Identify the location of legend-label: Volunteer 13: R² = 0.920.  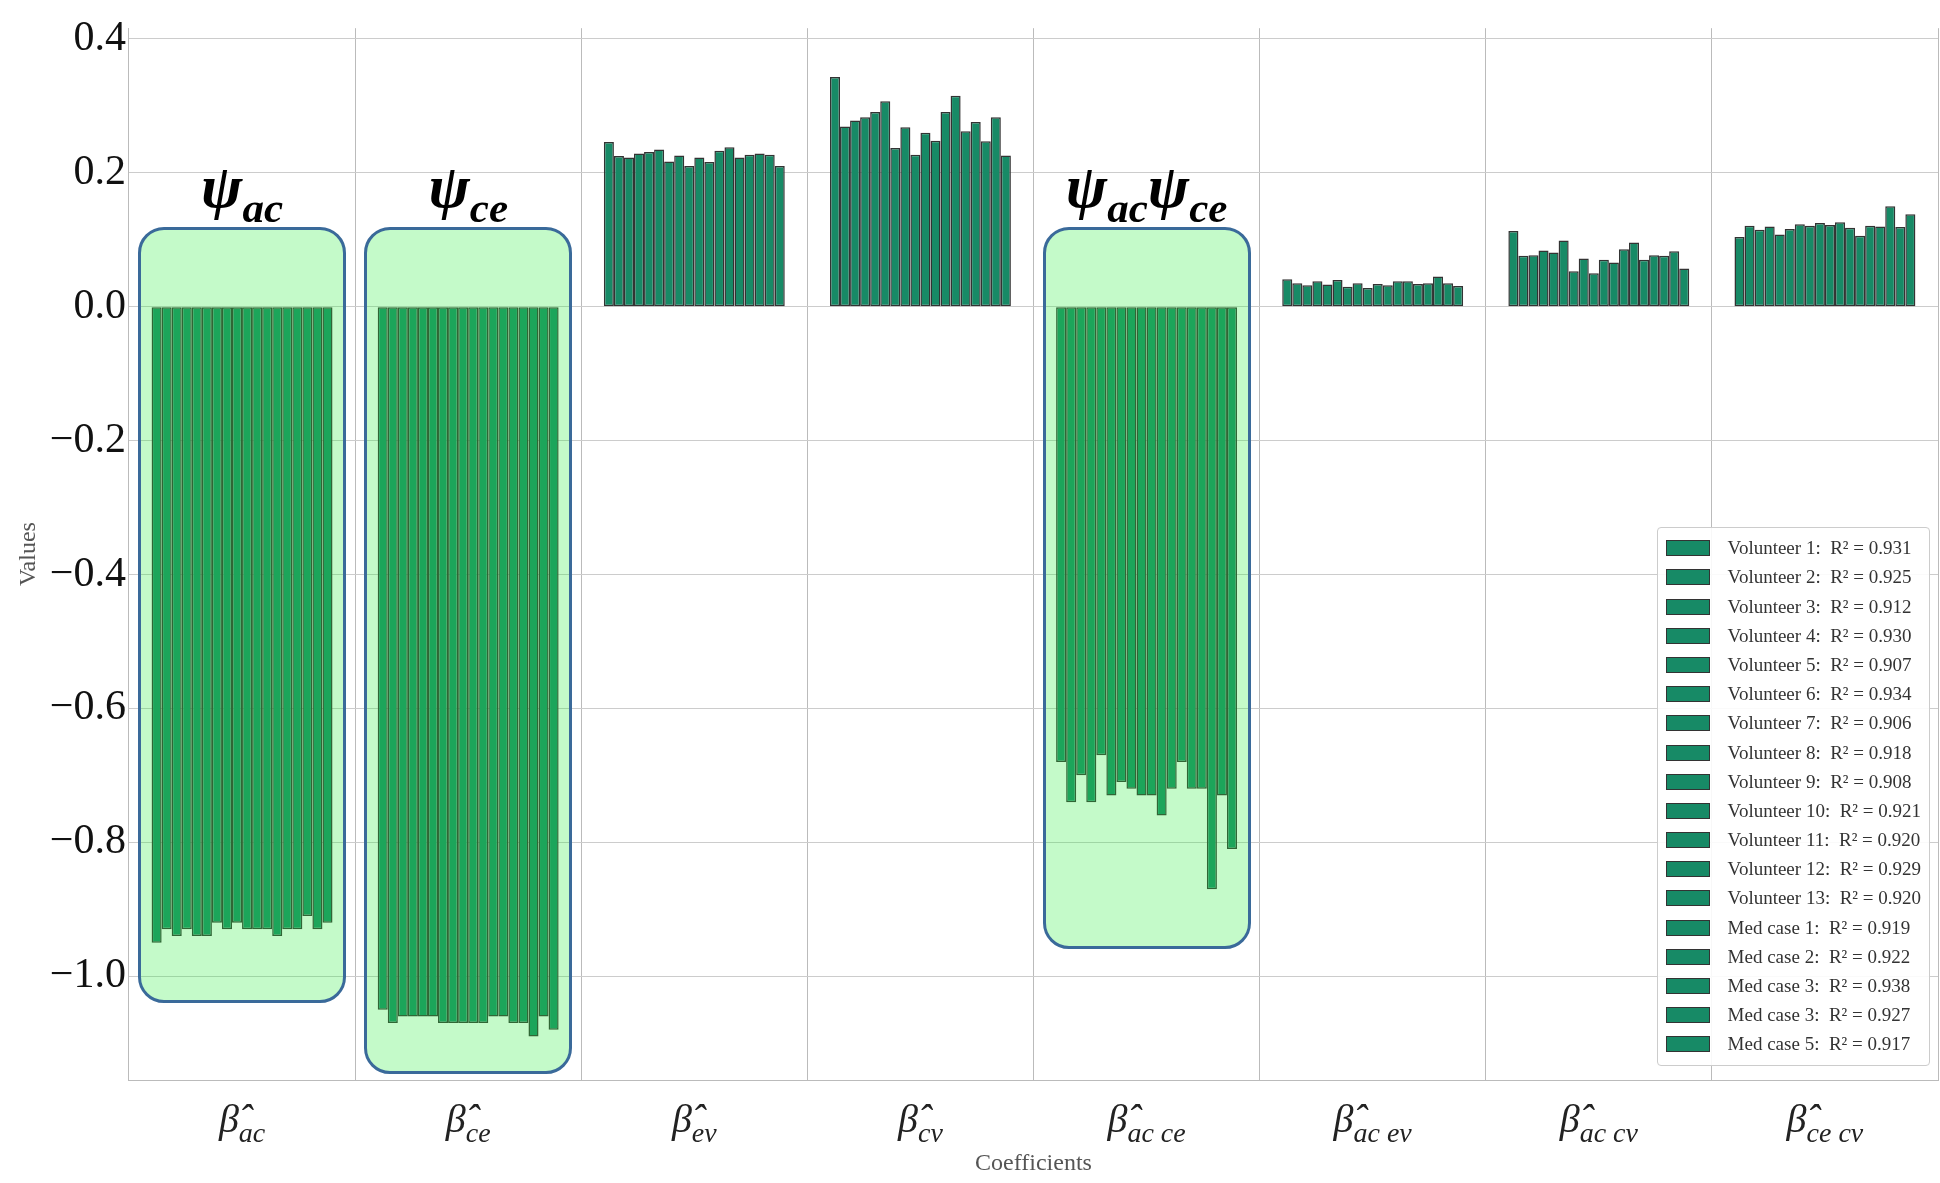
(1824, 898).